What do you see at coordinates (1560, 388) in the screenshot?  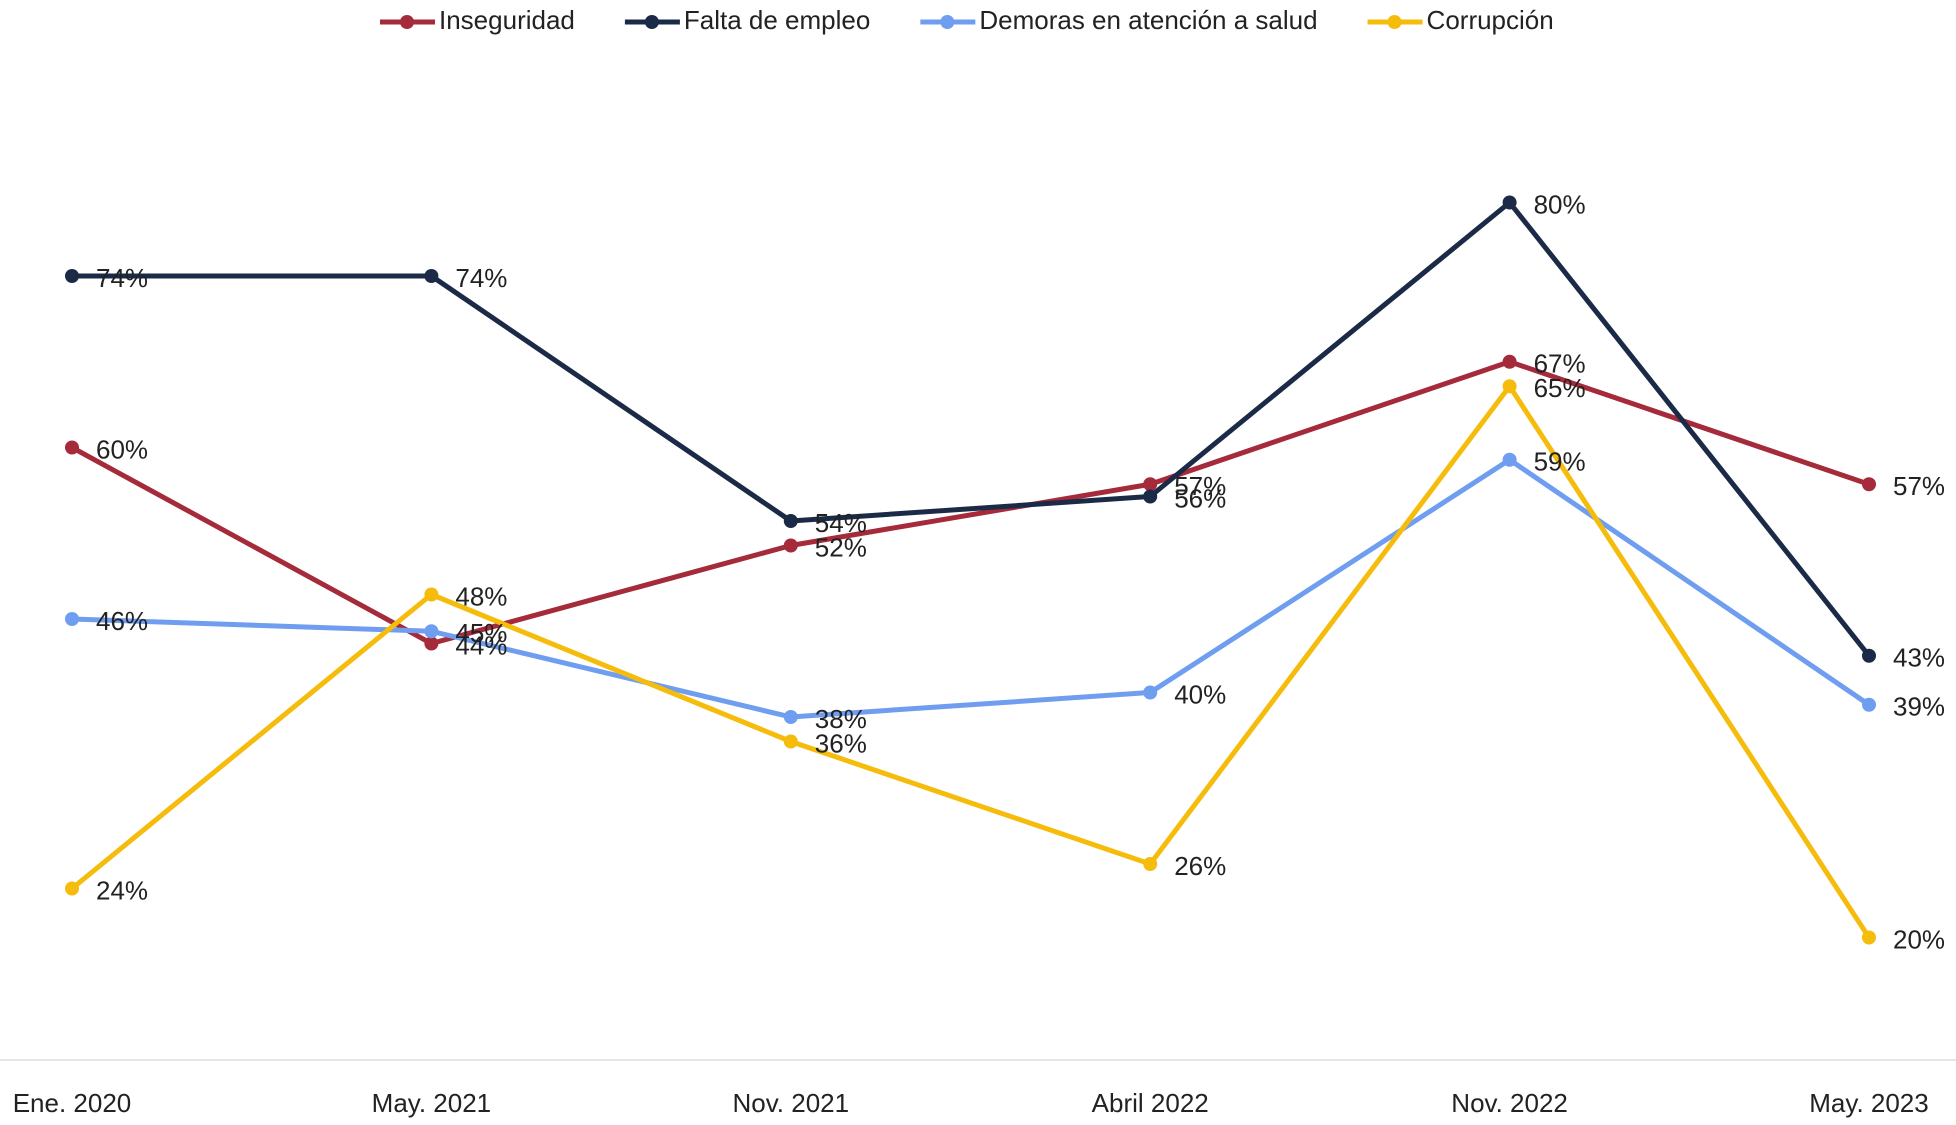 I see `data-label: 65%` at bounding box center [1560, 388].